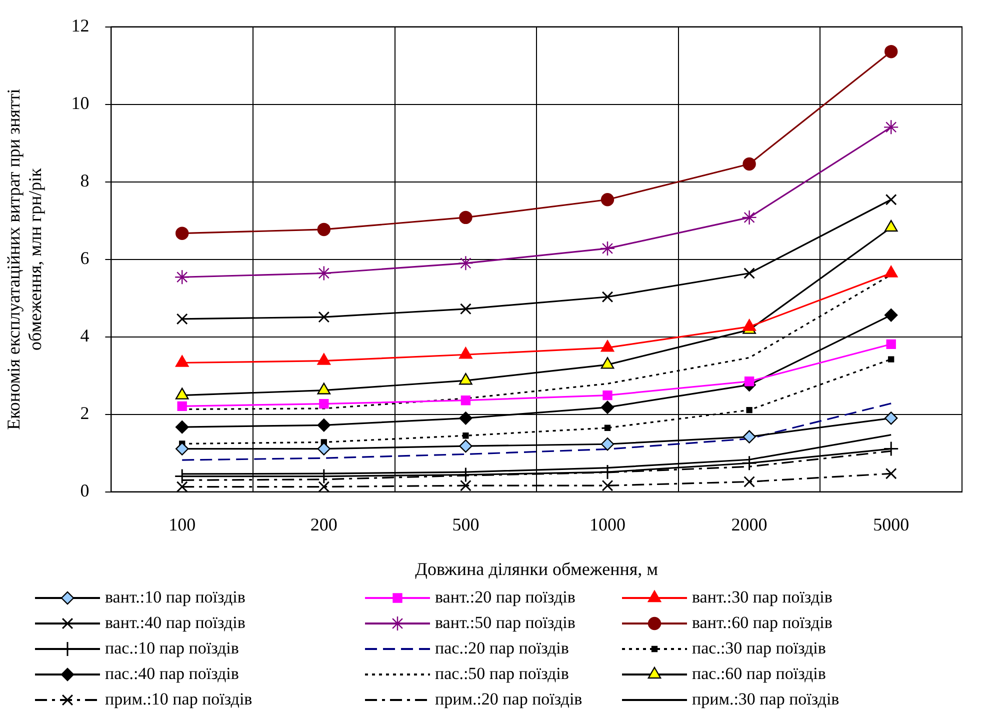  I want to click on y-tick-label: 4, so click(85, 336).